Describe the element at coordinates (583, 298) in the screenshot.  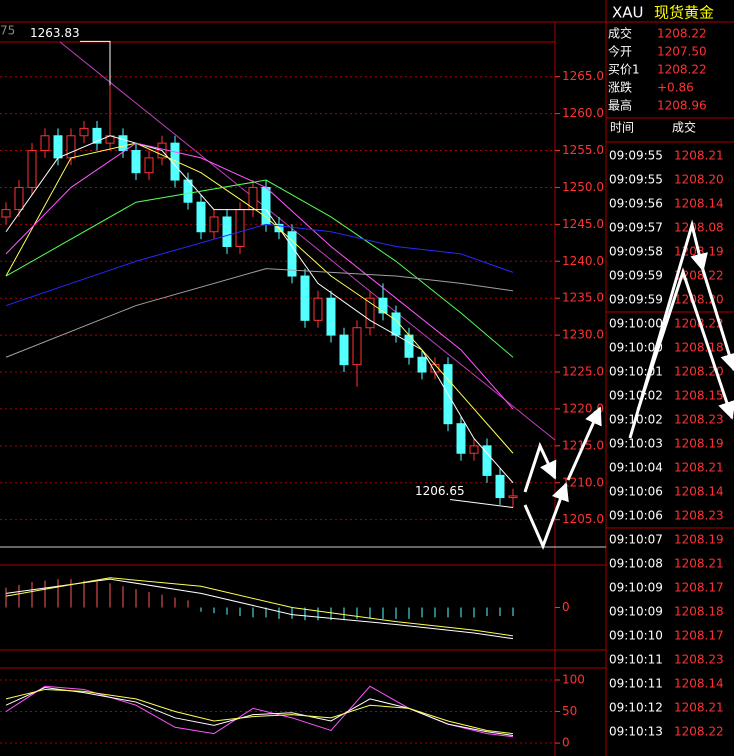
I see `y-tick-label: 1235.0` at that location.